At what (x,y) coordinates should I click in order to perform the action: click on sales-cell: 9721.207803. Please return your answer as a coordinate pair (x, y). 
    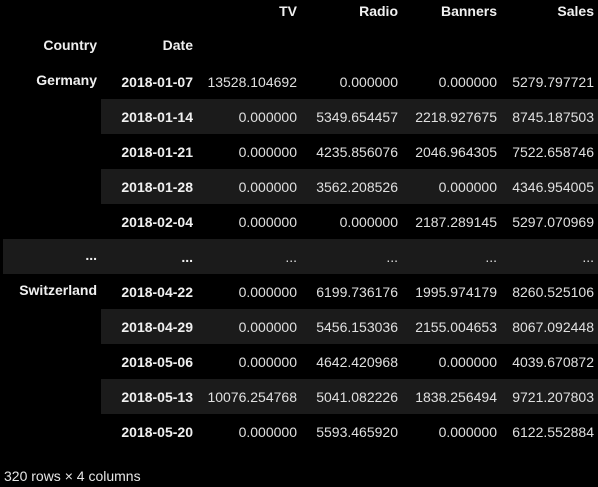
    Looking at the image, I should click on (549, 396).